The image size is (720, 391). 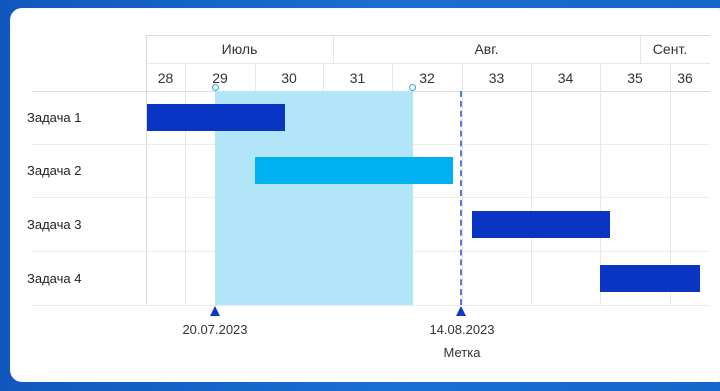 What do you see at coordinates (427, 78) in the screenshot?
I see `week-label: 32` at bounding box center [427, 78].